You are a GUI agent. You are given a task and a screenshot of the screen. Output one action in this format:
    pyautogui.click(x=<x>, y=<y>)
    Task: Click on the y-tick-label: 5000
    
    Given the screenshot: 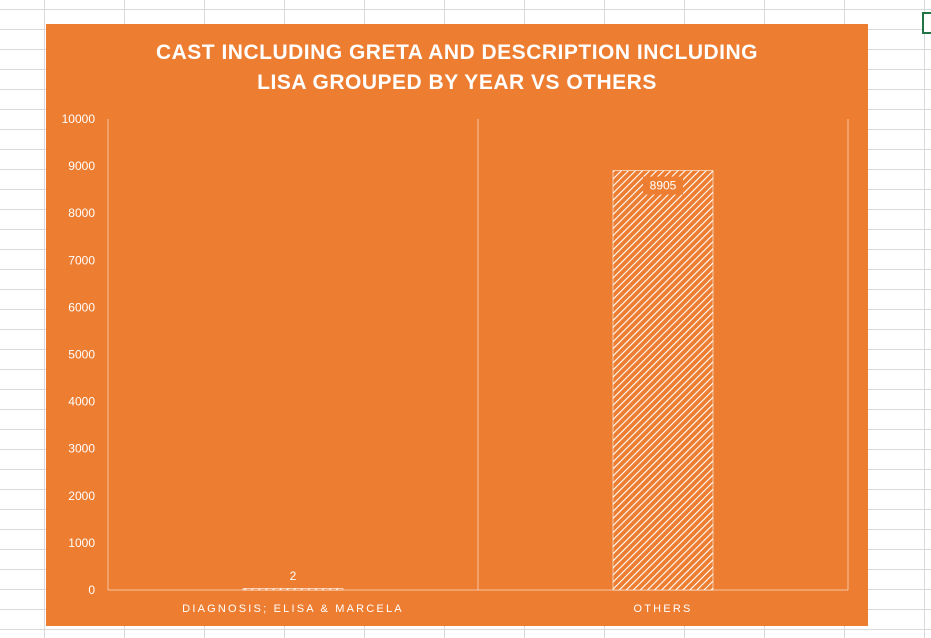 What is the action you would take?
    pyautogui.click(x=81, y=355)
    